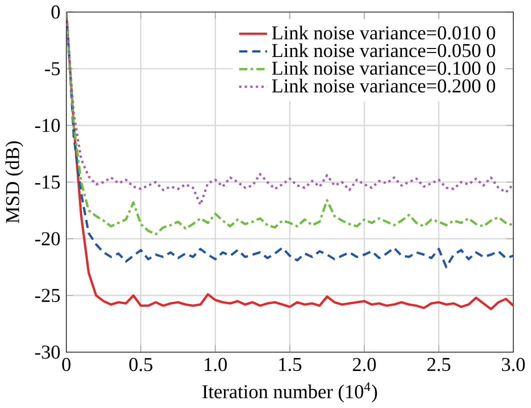  What do you see at coordinates (384, 68) in the screenshot?
I see `legend-label: Link noise variance=0.100 0` at bounding box center [384, 68].